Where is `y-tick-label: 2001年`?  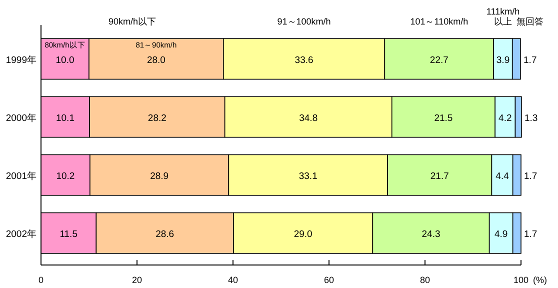
y-tick-label: 2001年 is located at coordinates (21, 176).